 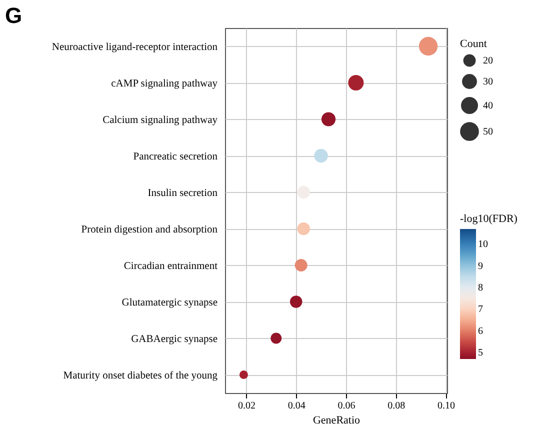 What do you see at coordinates (480, 288) in the screenshot?
I see `color-bar-label: 8` at bounding box center [480, 288].